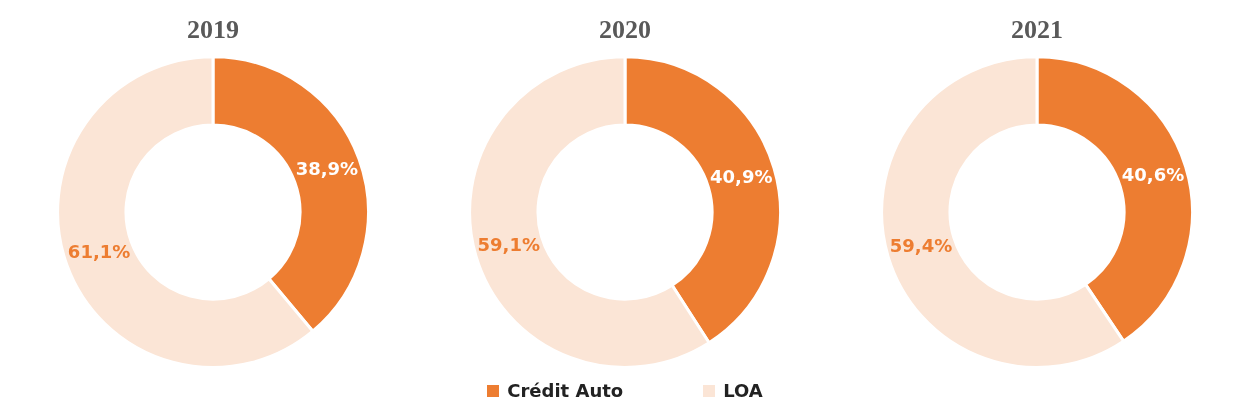 This screenshot has height=408, width=1250. Describe the element at coordinates (741, 176) in the screenshot. I see `data-label: 40,9%` at that location.